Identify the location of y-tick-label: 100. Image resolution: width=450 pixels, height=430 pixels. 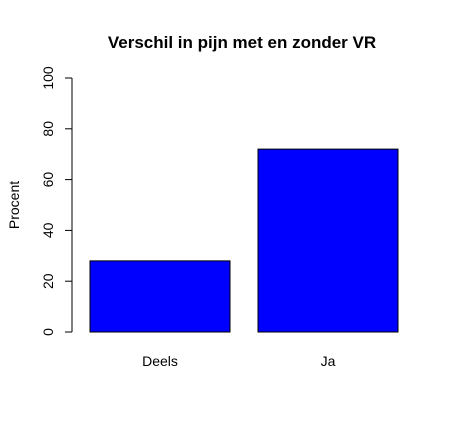
(48, 78).